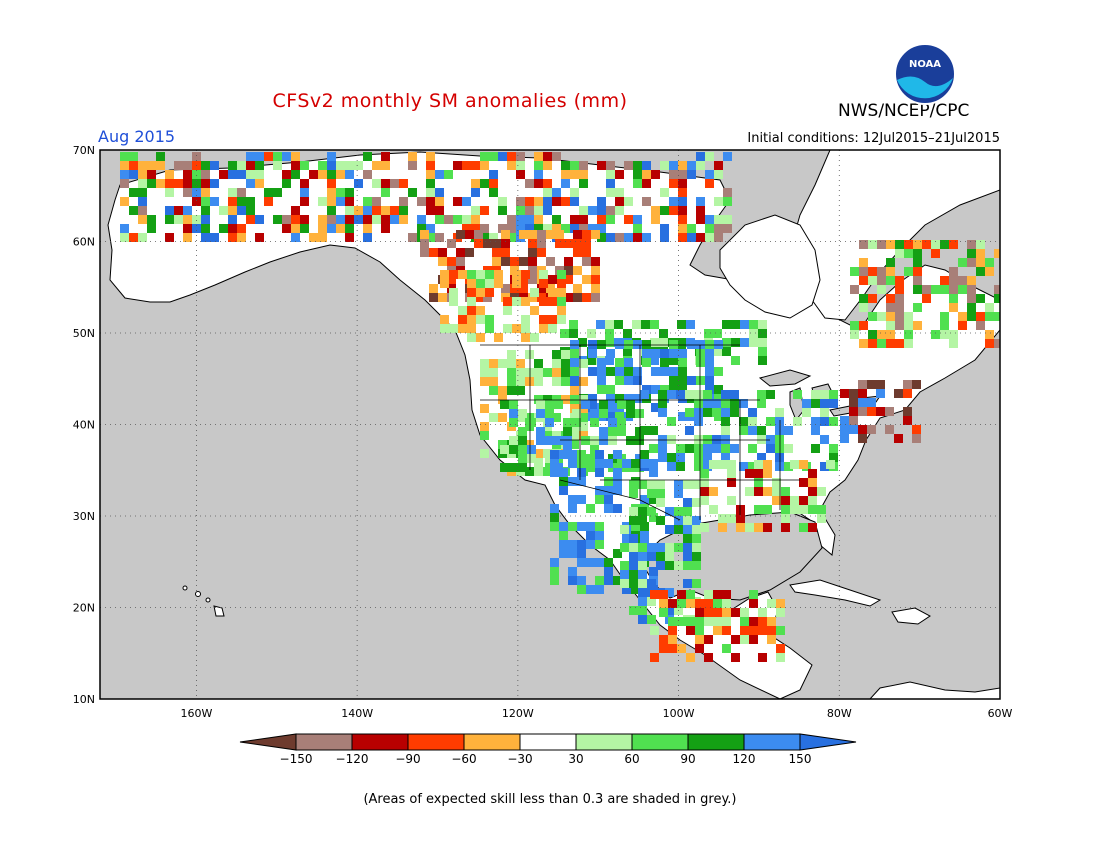  I want to click on south-america-land, so click(934, 690).